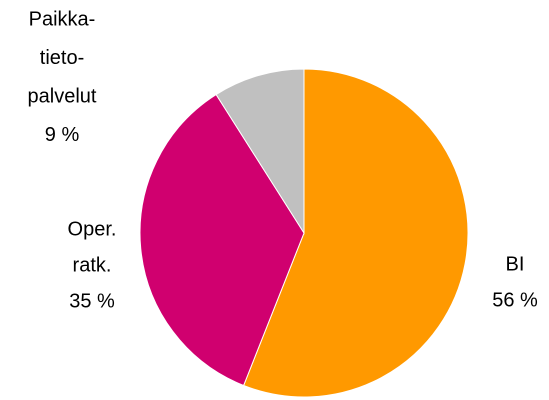 This screenshot has width=549, height=400. I want to click on slice-label: palvelut, so click(62, 96).